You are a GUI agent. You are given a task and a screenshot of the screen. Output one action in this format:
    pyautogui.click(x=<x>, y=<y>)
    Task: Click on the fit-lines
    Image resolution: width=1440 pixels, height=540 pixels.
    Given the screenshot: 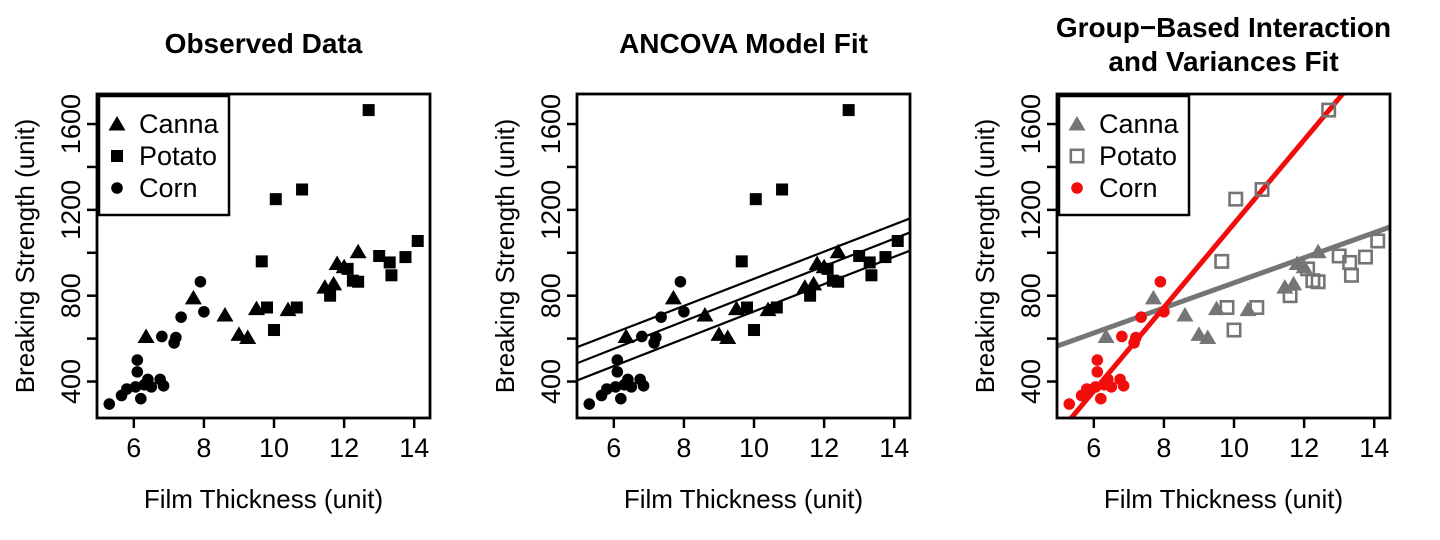 What is the action you would take?
    pyautogui.click(x=743, y=299)
    